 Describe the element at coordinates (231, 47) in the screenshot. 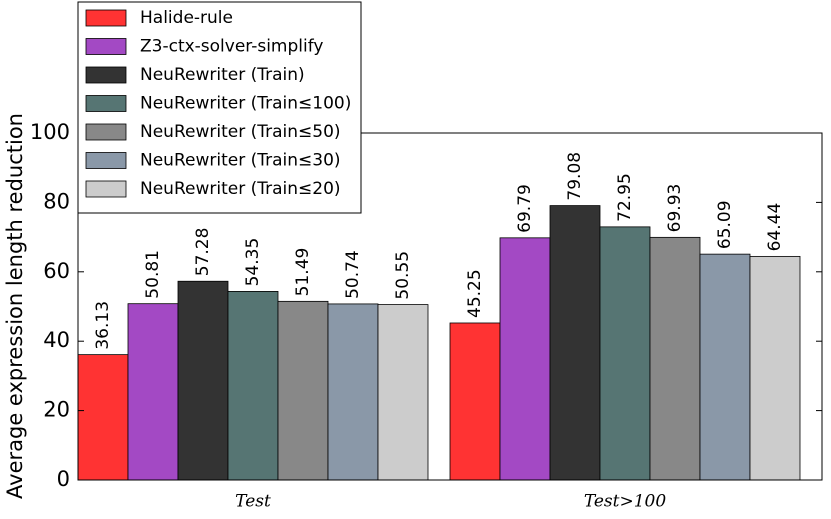

I see `legend-label: Z3-ctx-solver-simplify` at that location.